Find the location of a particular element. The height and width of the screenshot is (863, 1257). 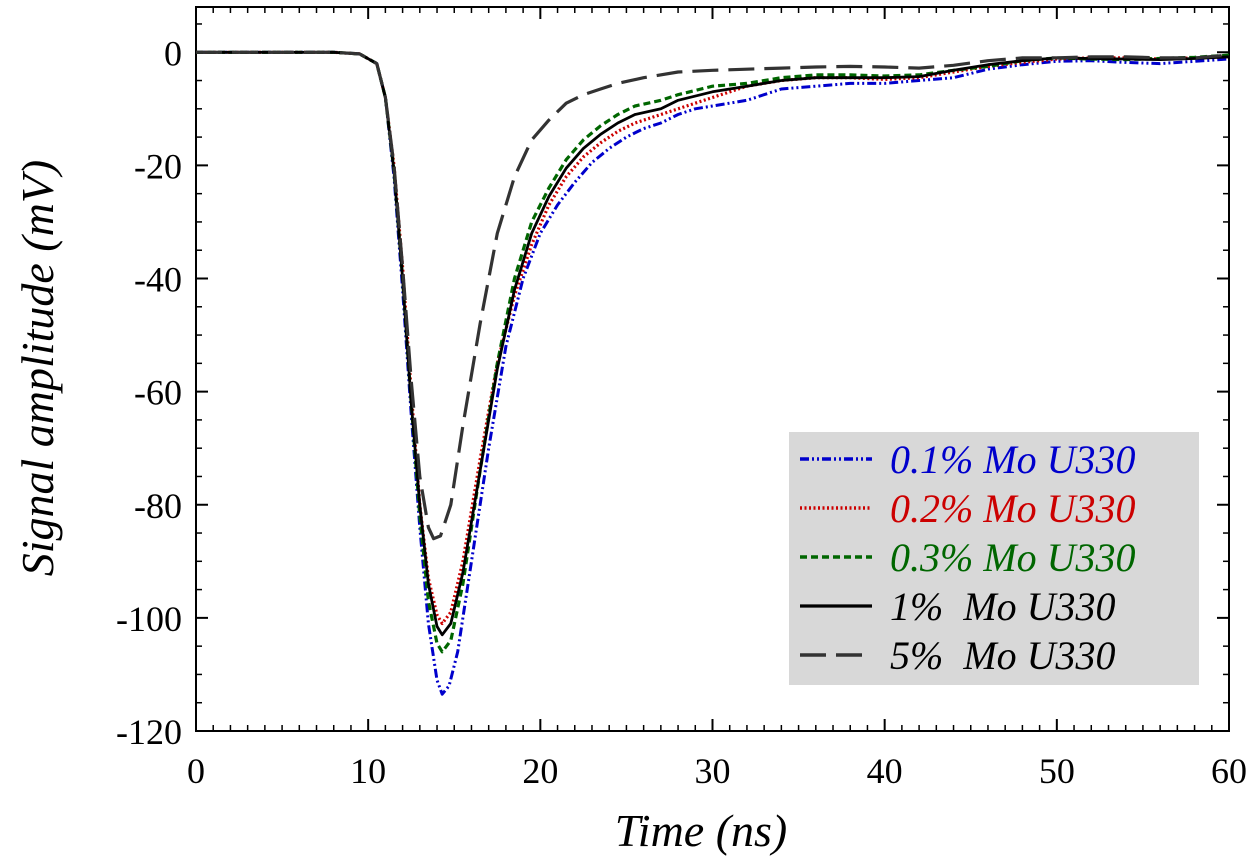

y-tick-label: -20 is located at coordinates (158, 166).